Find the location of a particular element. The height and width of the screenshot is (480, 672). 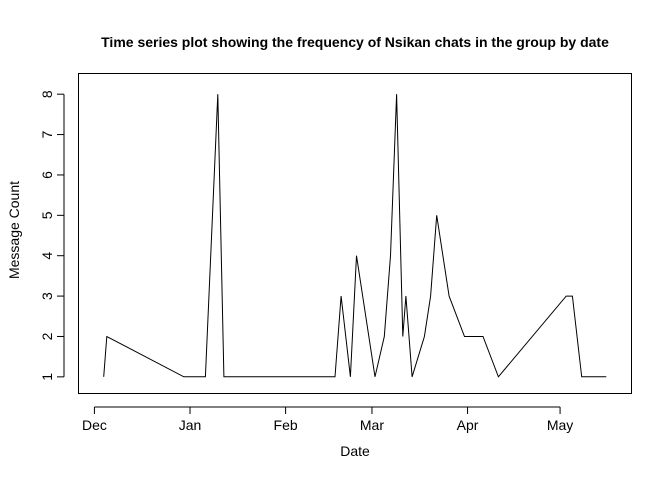

x-tick-label: Apr is located at coordinates (468, 425).